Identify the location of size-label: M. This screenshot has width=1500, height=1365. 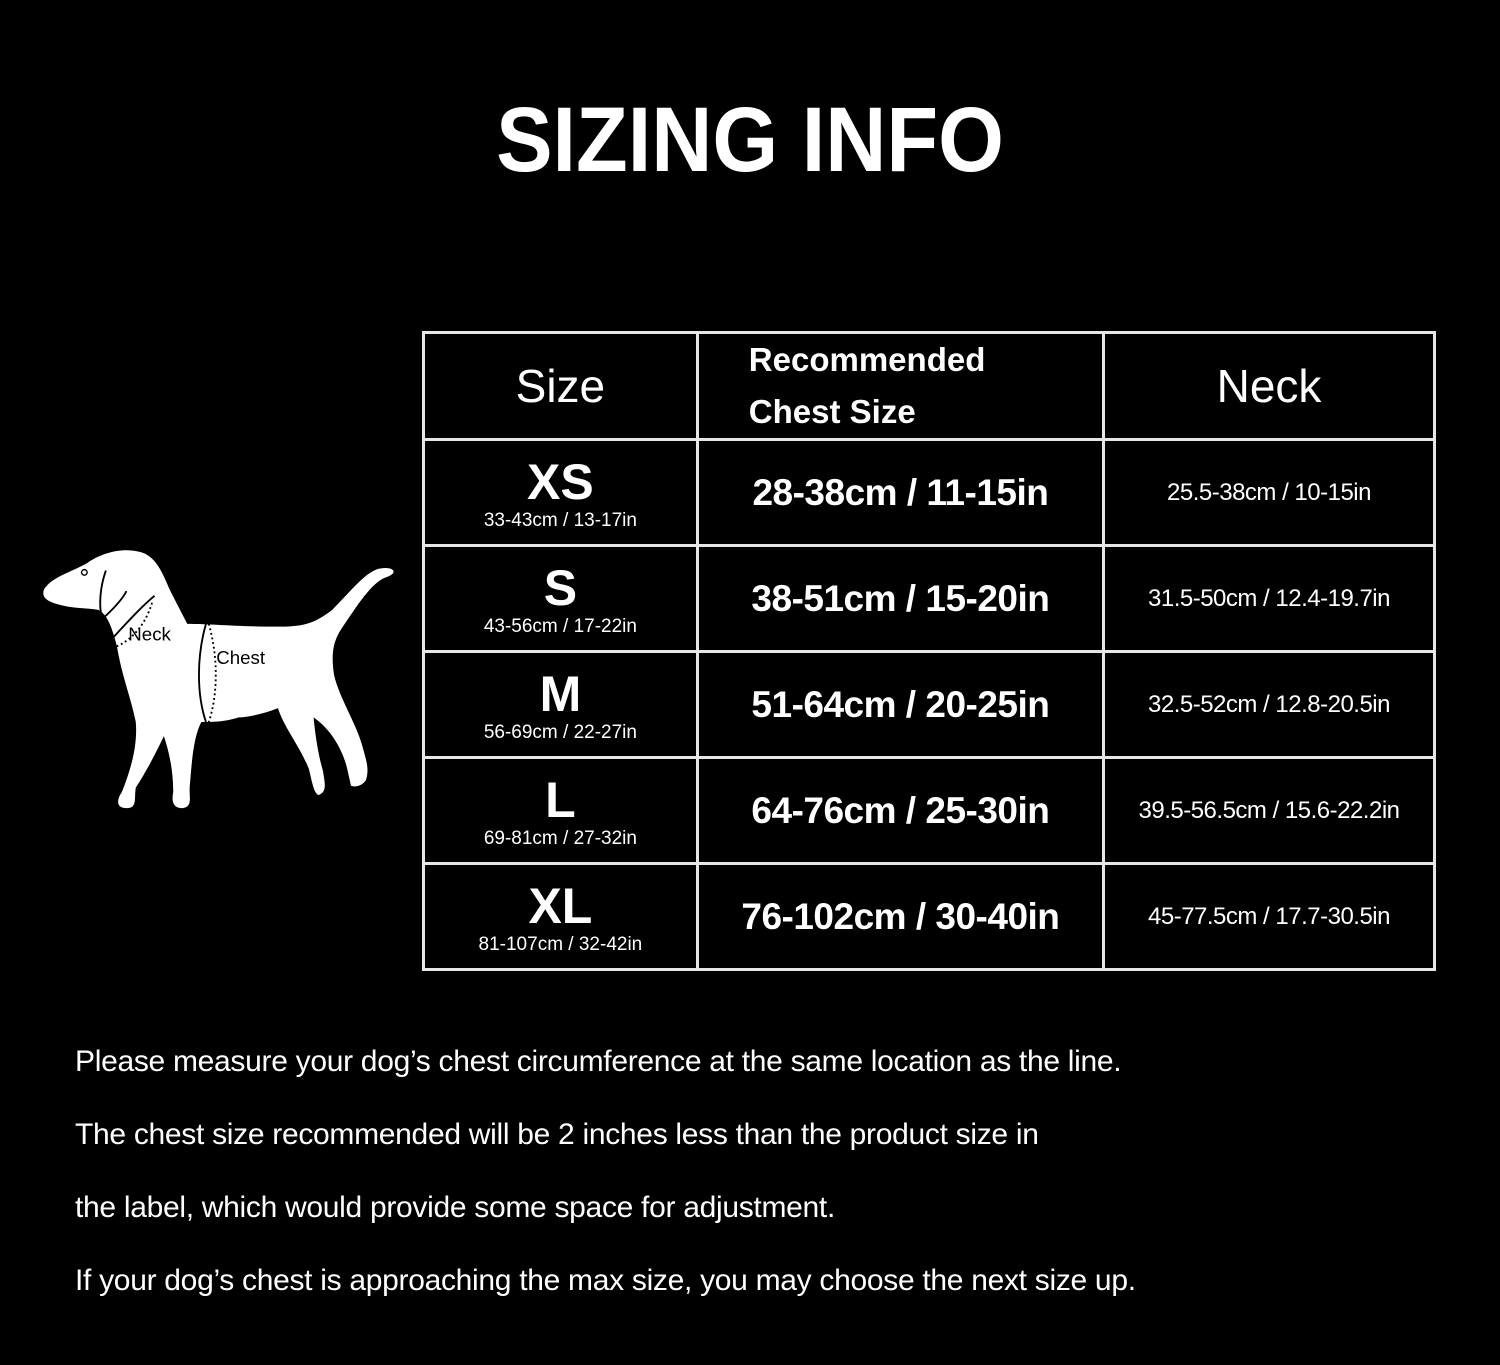
(560, 693).